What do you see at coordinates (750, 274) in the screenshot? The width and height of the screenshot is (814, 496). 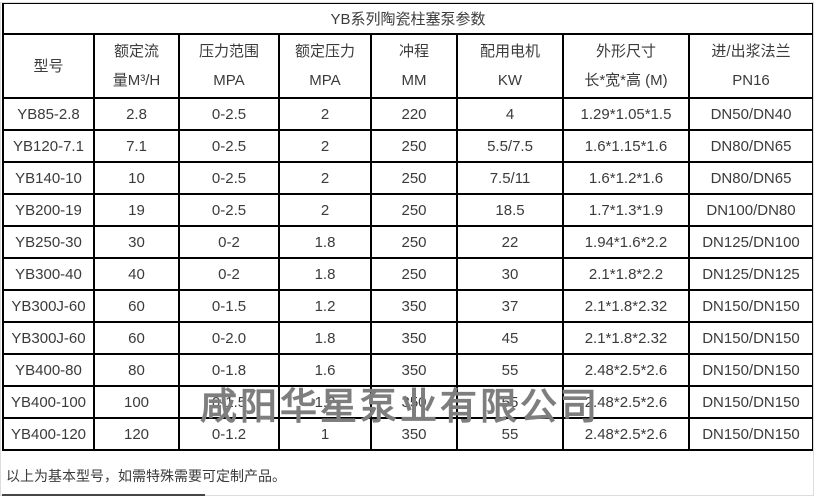 I see `cell-flange: DN125/DN125` at bounding box center [750, 274].